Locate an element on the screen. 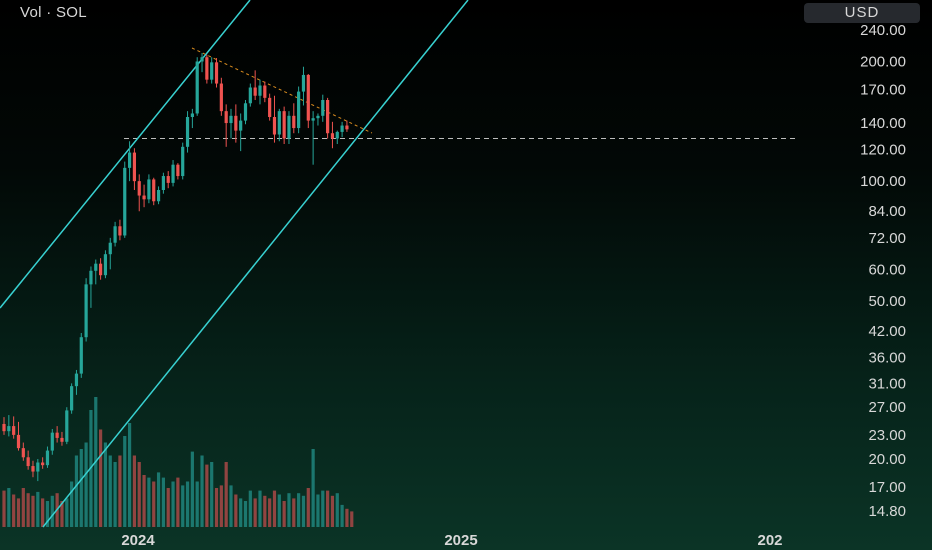 The height and width of the screenshot is (550, 932). y-tick-label: 20.00 is located at coordinates (887, 459).